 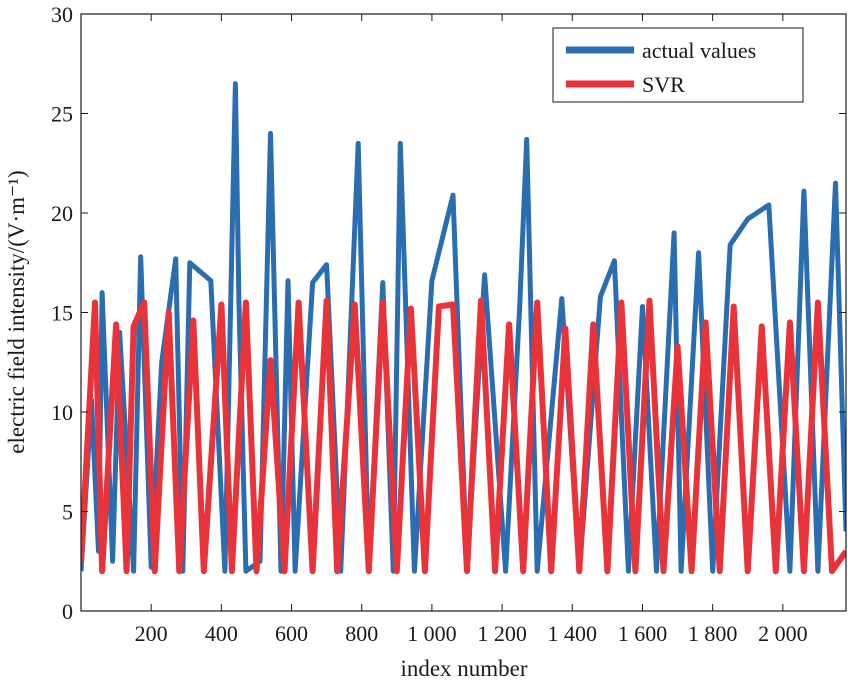 What do you see at coordinates (67, 512) in the screenshot?
I see `y-tick-label: 5` at bounding box center [67, 512].